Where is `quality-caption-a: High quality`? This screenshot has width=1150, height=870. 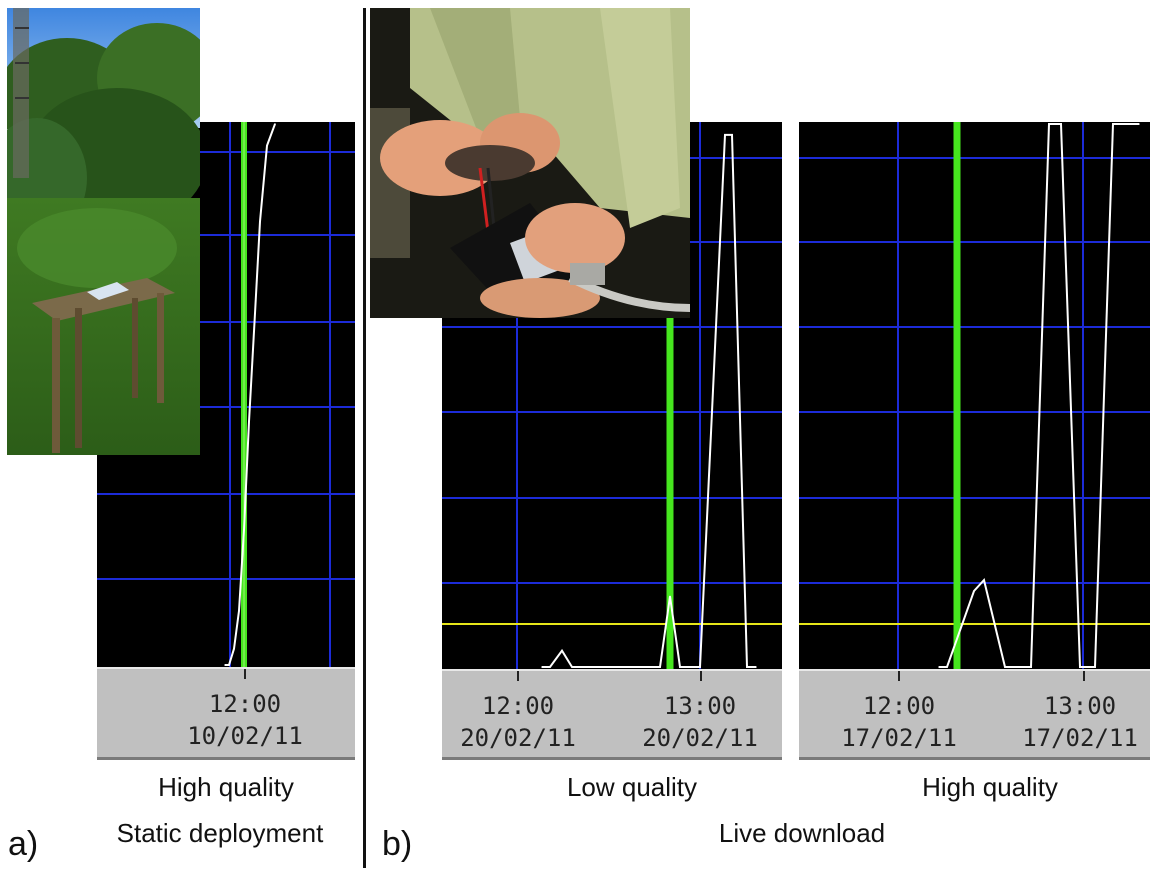 quality-caption-a: High quality is located at coordinates (226, 787).